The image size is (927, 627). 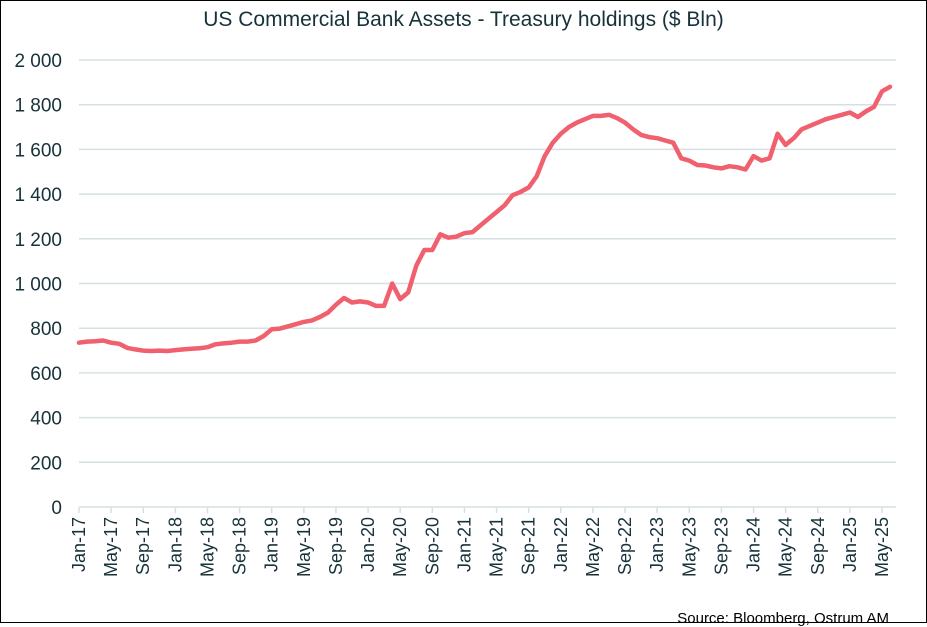 What do you see at coordinates (240, 546) in the screenshot?
I see `x-tick-label: Sep-18` at bounding box center [240, 546].